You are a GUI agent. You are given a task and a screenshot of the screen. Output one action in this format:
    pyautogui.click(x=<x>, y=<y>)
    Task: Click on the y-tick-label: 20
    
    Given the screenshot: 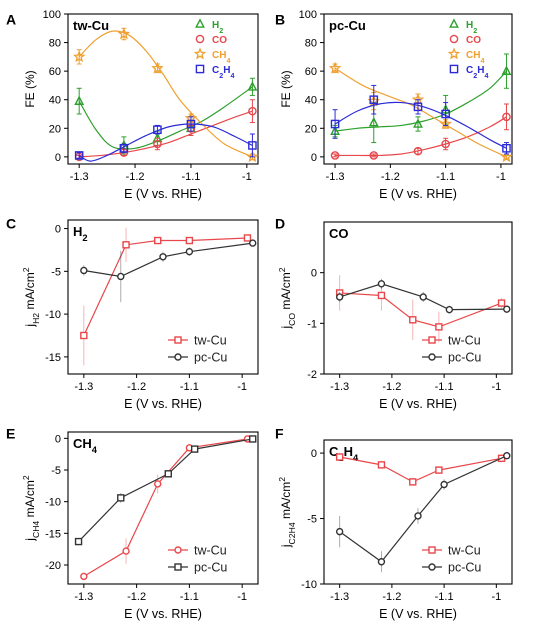 What is the action you would take?
    pyautogui.click(x=55, y=129)
    